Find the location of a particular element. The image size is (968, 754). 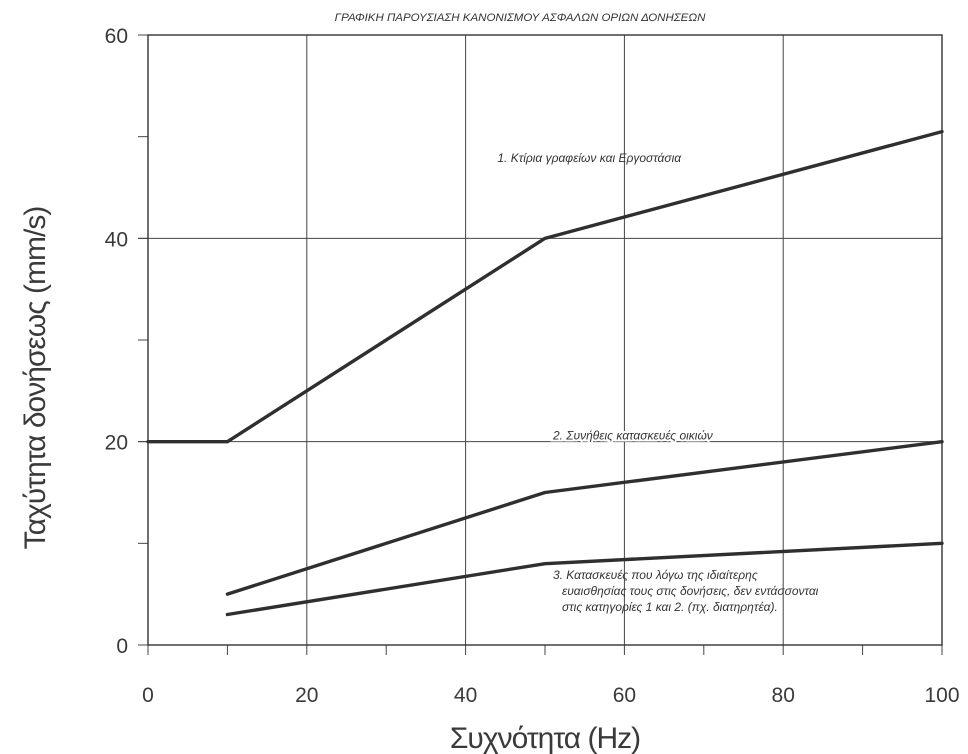

x-axis-title: Συχνότητα (Hz) is located at coordinates (545, 738).